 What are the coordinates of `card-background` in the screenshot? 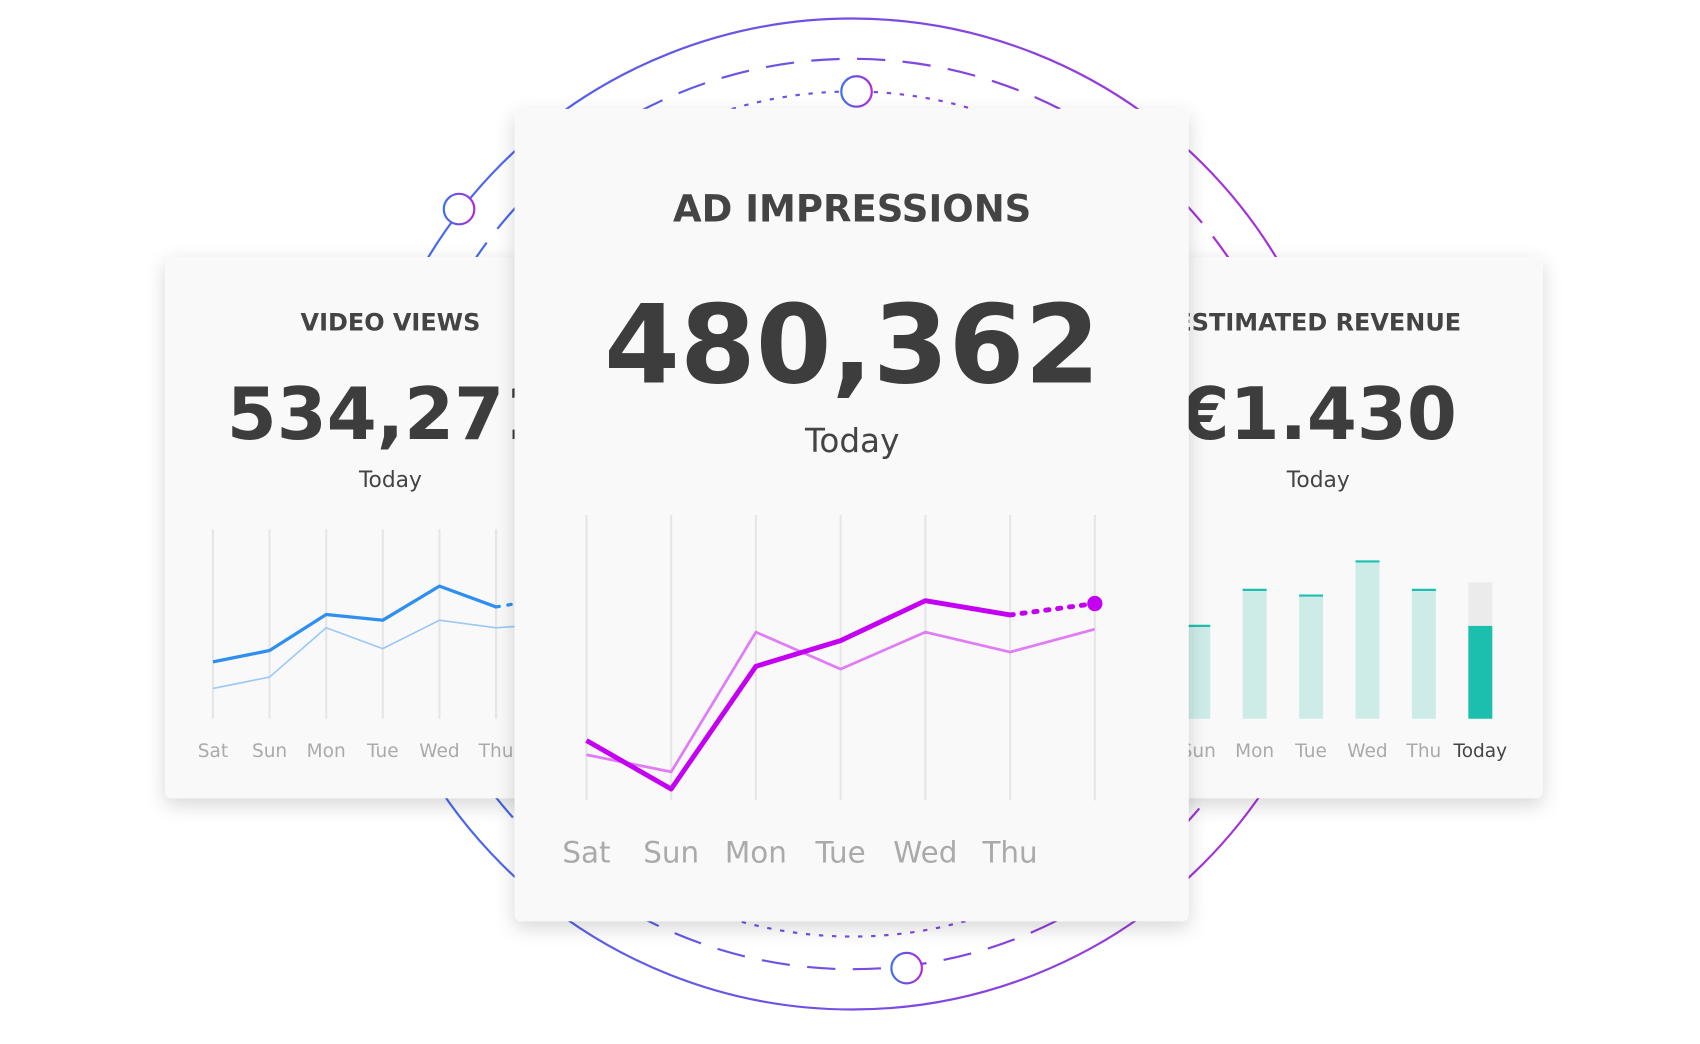 It's located at (390, 528).